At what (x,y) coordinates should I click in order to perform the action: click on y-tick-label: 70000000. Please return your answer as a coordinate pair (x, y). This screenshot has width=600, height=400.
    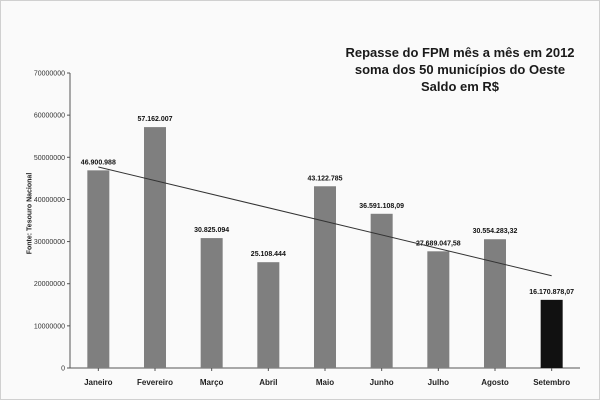
    Looking at the image, I should click on (49, 74).